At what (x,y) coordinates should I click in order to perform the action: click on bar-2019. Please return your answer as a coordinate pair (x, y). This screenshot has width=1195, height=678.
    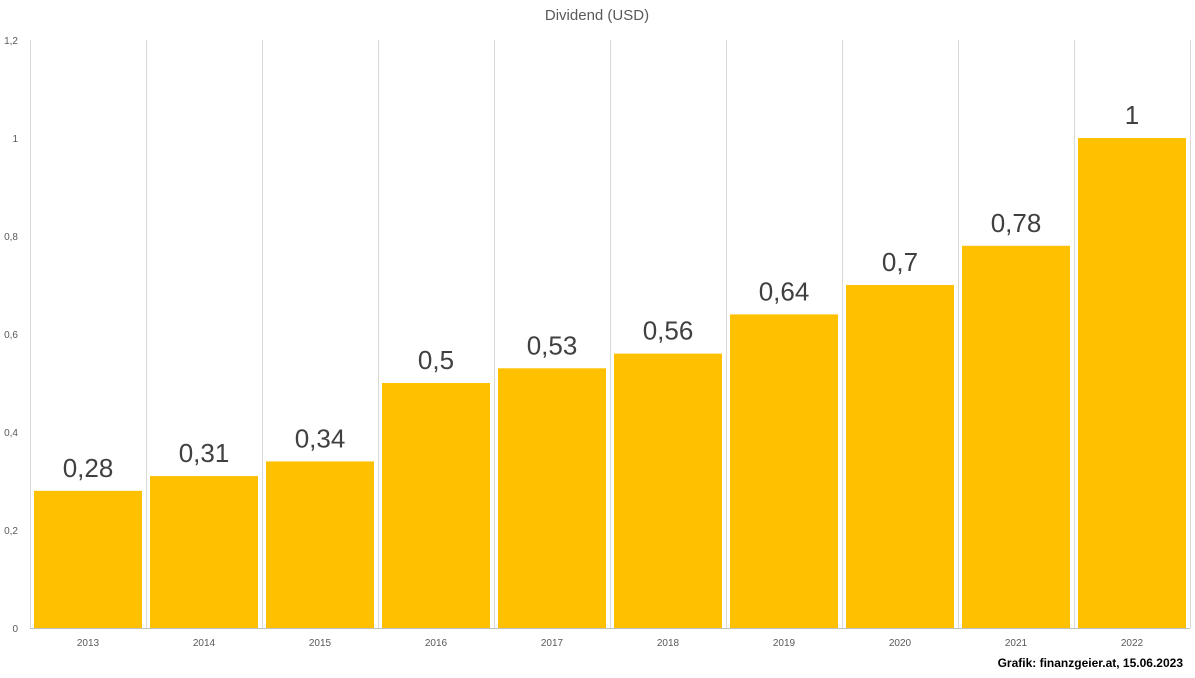
    Looking at the image, I should click on (784, 471).